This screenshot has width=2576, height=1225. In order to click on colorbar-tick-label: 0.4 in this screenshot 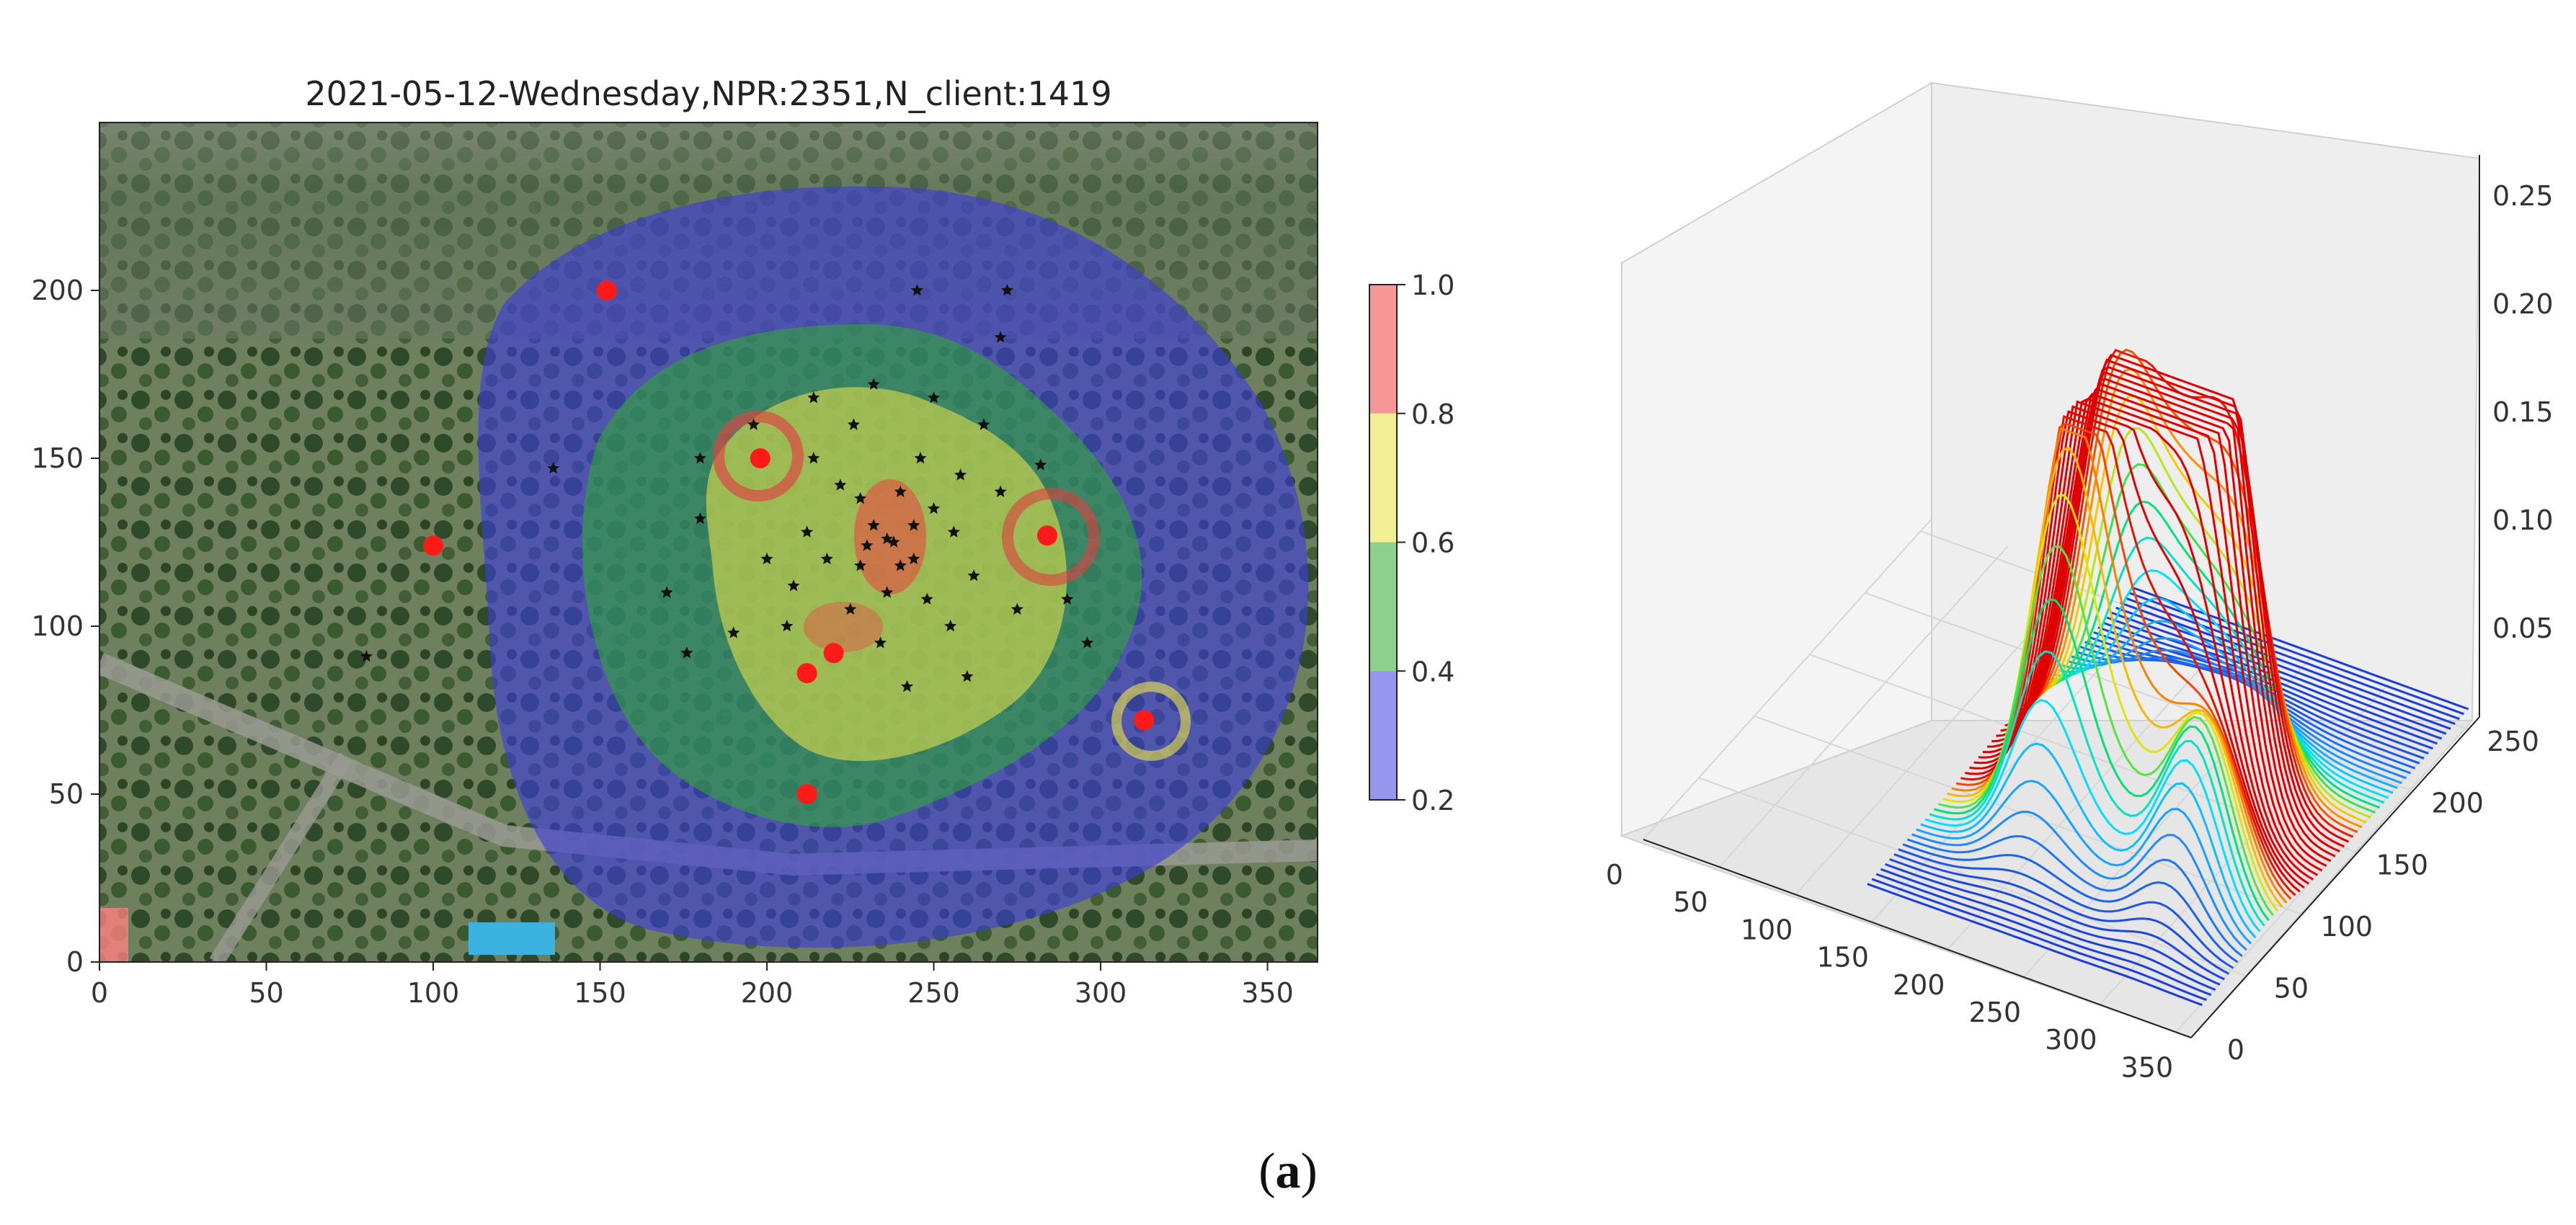, I will do `click(1432, 671)`.